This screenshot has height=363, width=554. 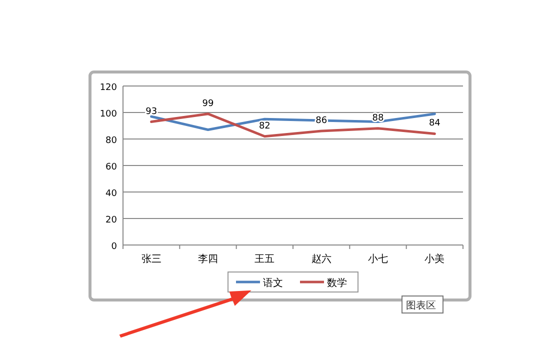 I want to click on y-tick-label: 40, so click(x=112, y=194).